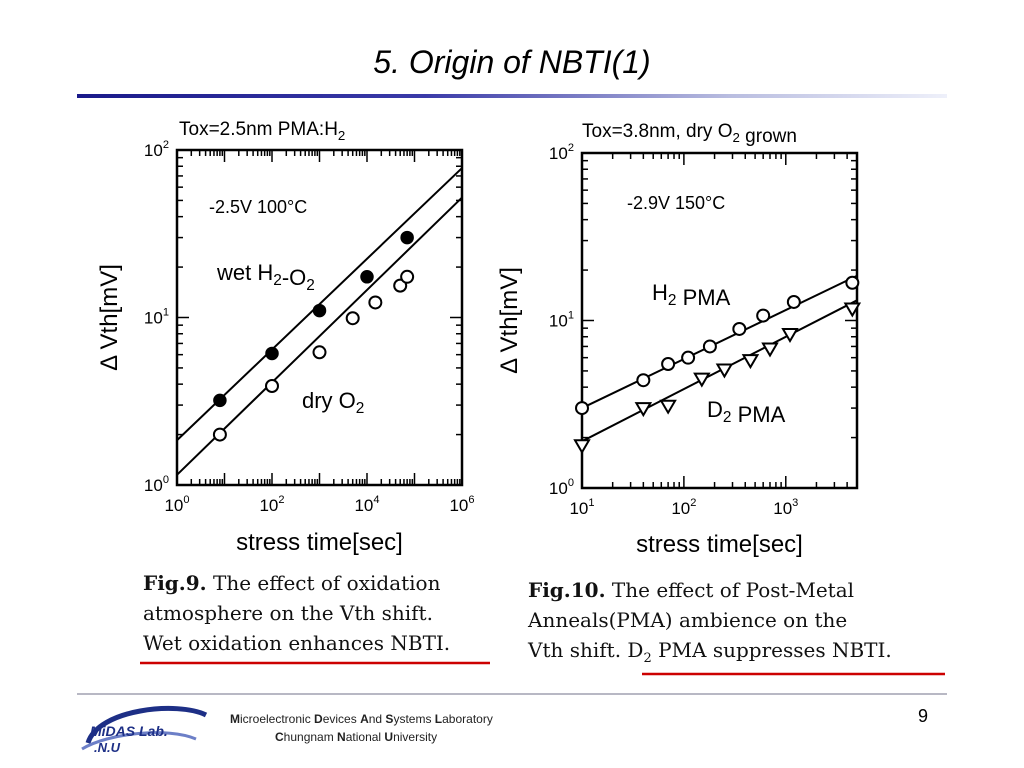 This screenshot has width=1024, height=768. I want to click on fig9-x-tick-label: 10⁰, so click(176, 504).